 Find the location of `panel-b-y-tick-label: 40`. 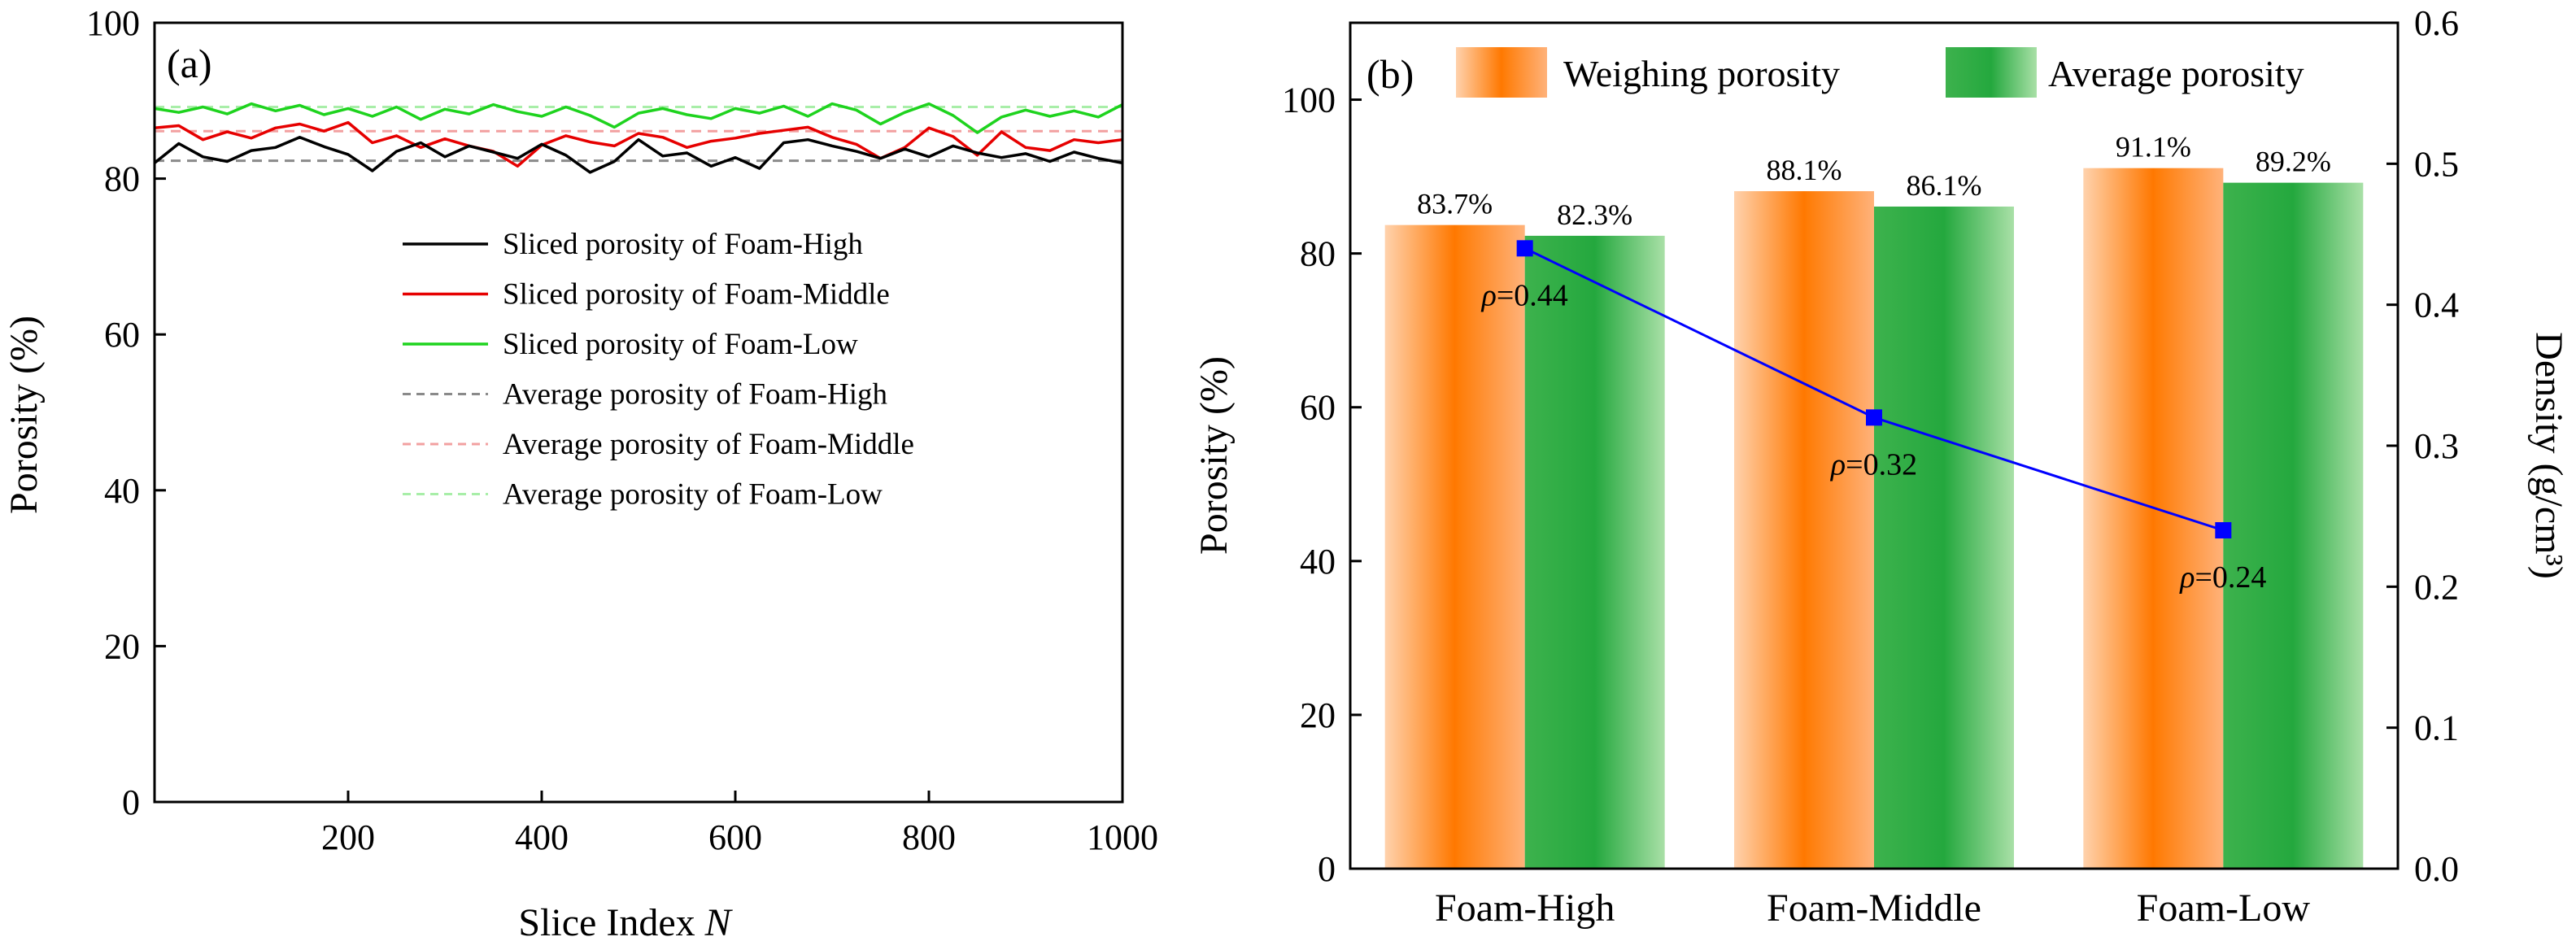

panel-b-y-tick-label: 40 is located at coordinates (1318, 562).